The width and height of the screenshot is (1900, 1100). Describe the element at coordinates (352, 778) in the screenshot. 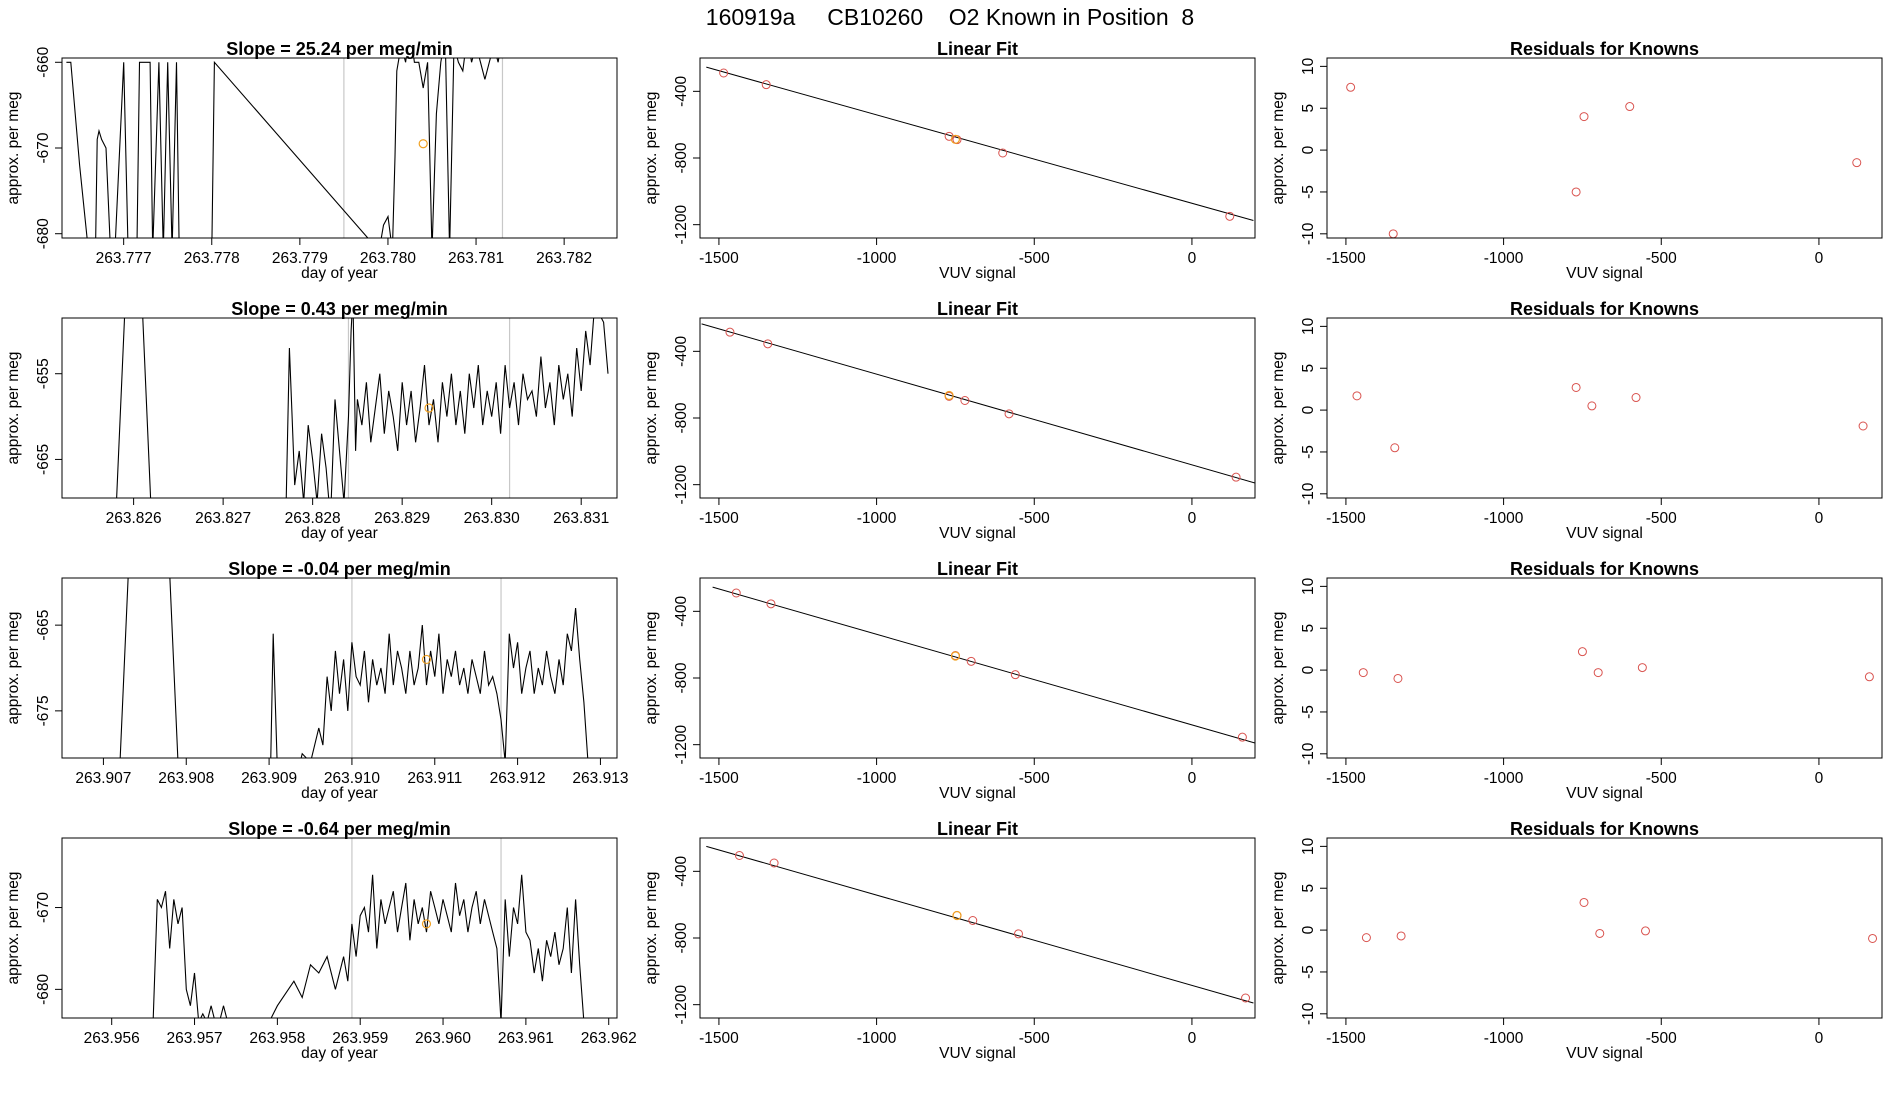

I see `x-tick-label: 263.910` at that location.